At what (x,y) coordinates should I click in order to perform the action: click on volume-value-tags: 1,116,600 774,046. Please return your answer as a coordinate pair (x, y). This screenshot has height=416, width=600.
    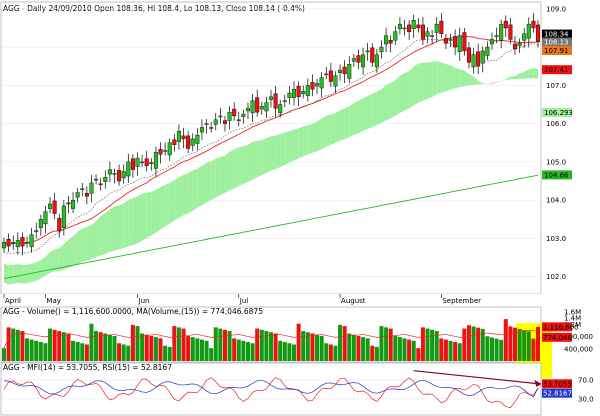
    Looking at the image, I should click on (560, 332).